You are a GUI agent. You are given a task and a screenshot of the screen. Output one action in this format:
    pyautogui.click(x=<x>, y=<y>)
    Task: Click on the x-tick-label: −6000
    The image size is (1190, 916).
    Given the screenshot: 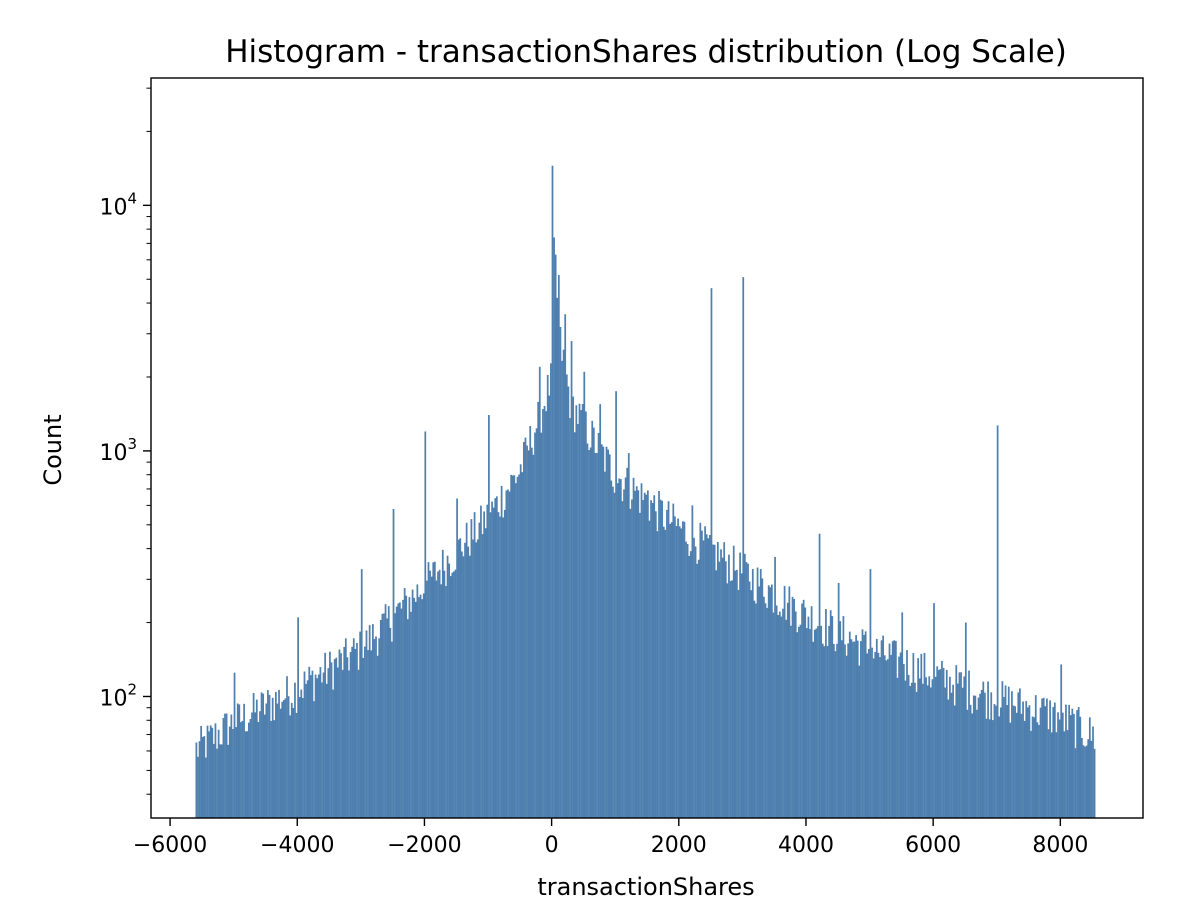 What is the action you would take?
    pyautogui.click(x=170, y=845)
    